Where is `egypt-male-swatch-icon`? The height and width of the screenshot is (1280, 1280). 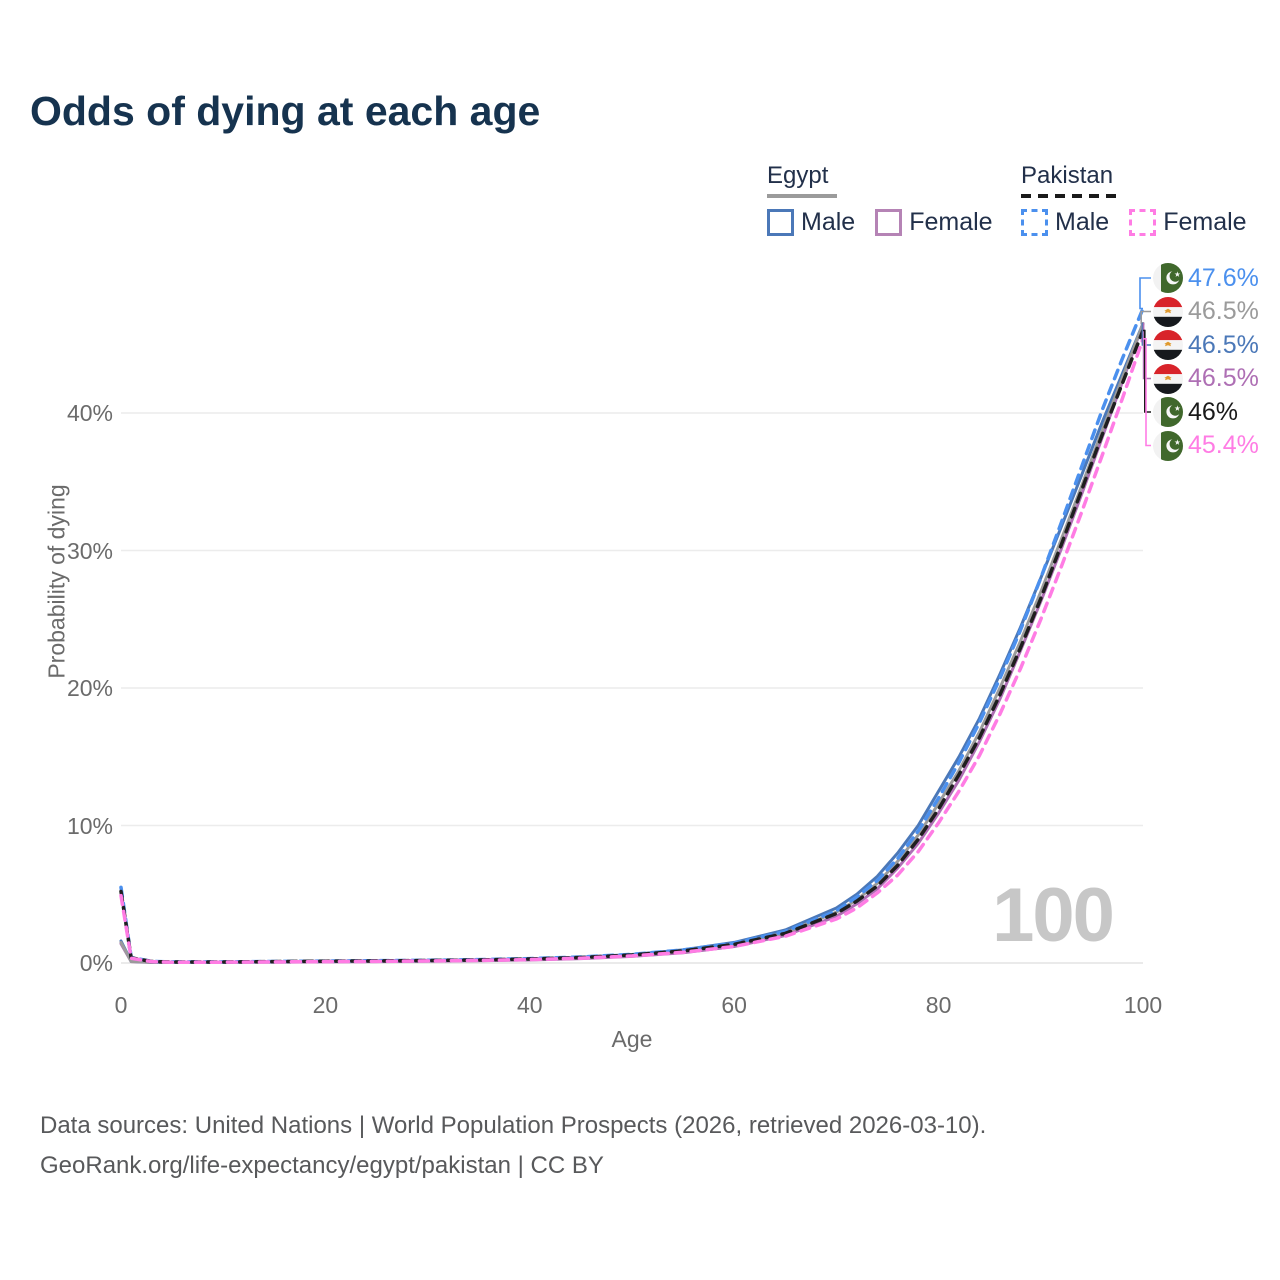 egypt-male-swatch-icon is located at coordinates (780, 222).